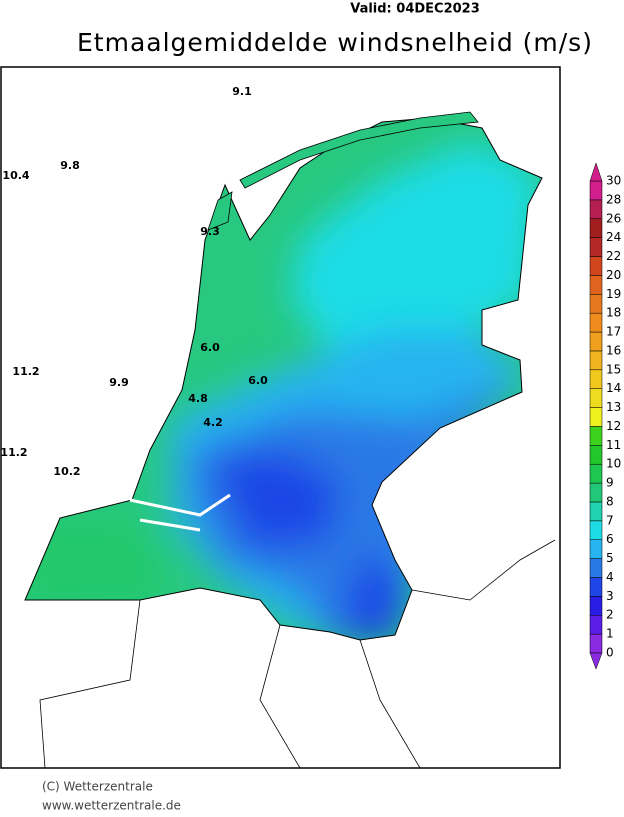  What do you see at coordinates (610, 520) in the screenshot?
I see `colorbar-label: 7` at bounding box center [610, 520].